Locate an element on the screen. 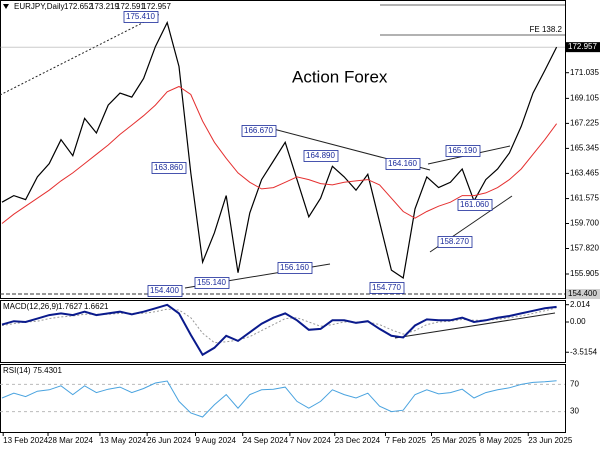 This screenshot has width=600, height=450. macd-y-tick-label: -3.5154 is located at coordinates (584, 351).